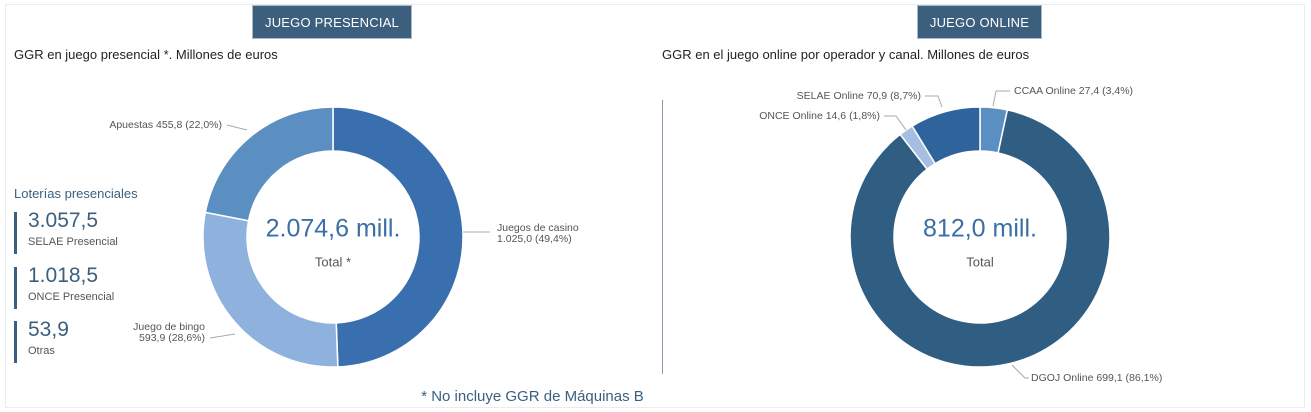 The height and width of the screenshot is (412, 1311). Describe the element at coordinates (48, 329) in the screenshot. I see `kpi-value: 53,9` at that location.